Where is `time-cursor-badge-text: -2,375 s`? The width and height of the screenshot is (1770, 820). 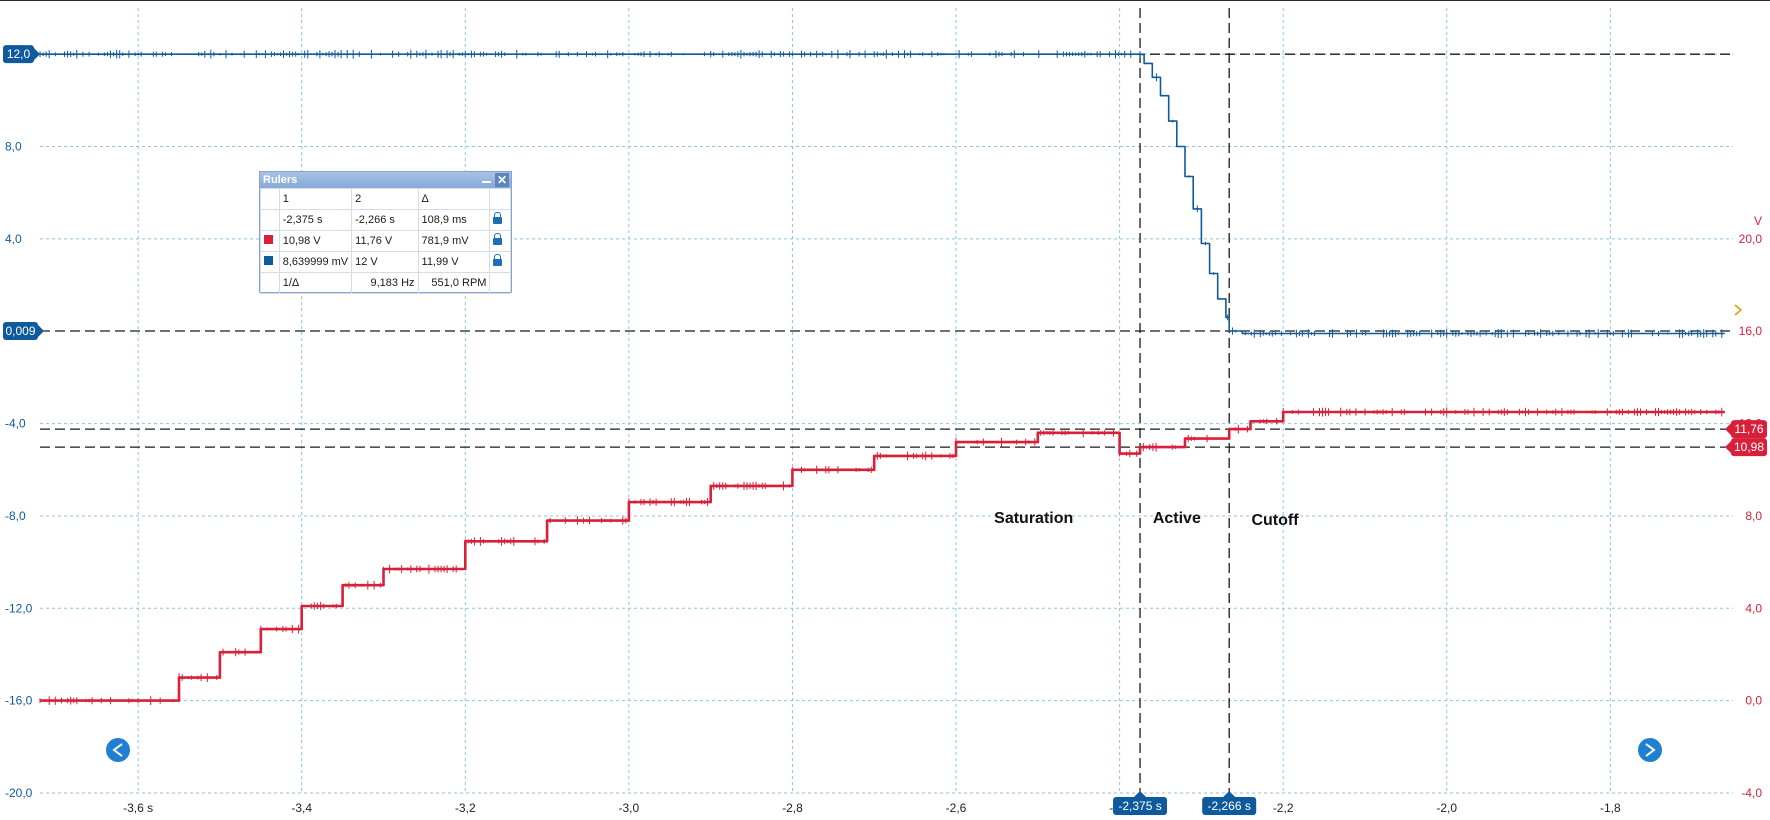 time-cursor-badge-text: -2,375 s is located at coordinates (1139, 806).